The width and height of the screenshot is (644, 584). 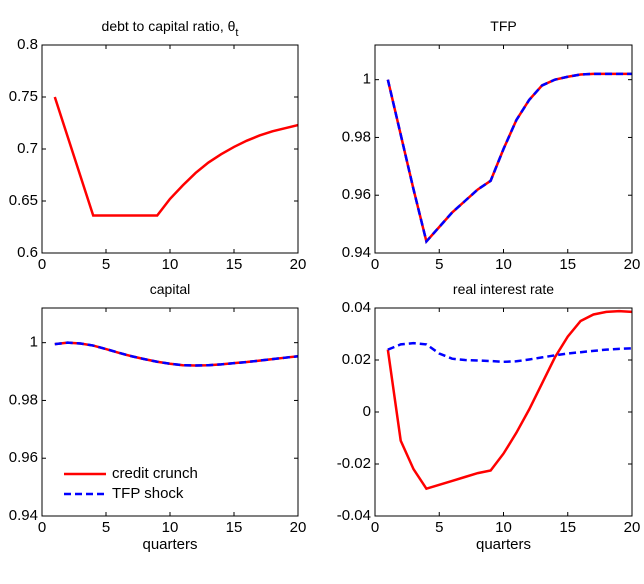 What do you see at coordinates (27, 44) in the screenshot?
I see `y-tick-label: 0.8` at bounding box center [27, 44].